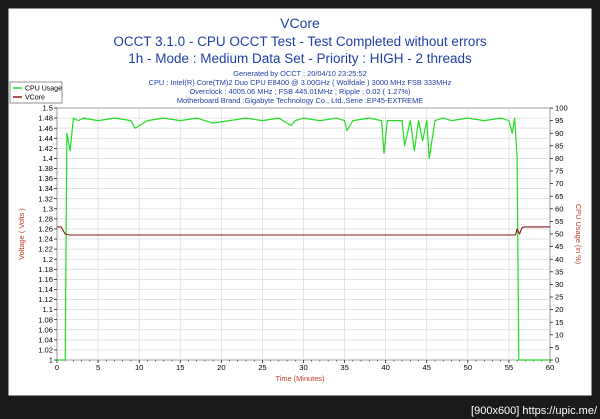 The width and height of the screenshot is (600, 419). I want to click on x-tick-label: 20, so click(221, 367).